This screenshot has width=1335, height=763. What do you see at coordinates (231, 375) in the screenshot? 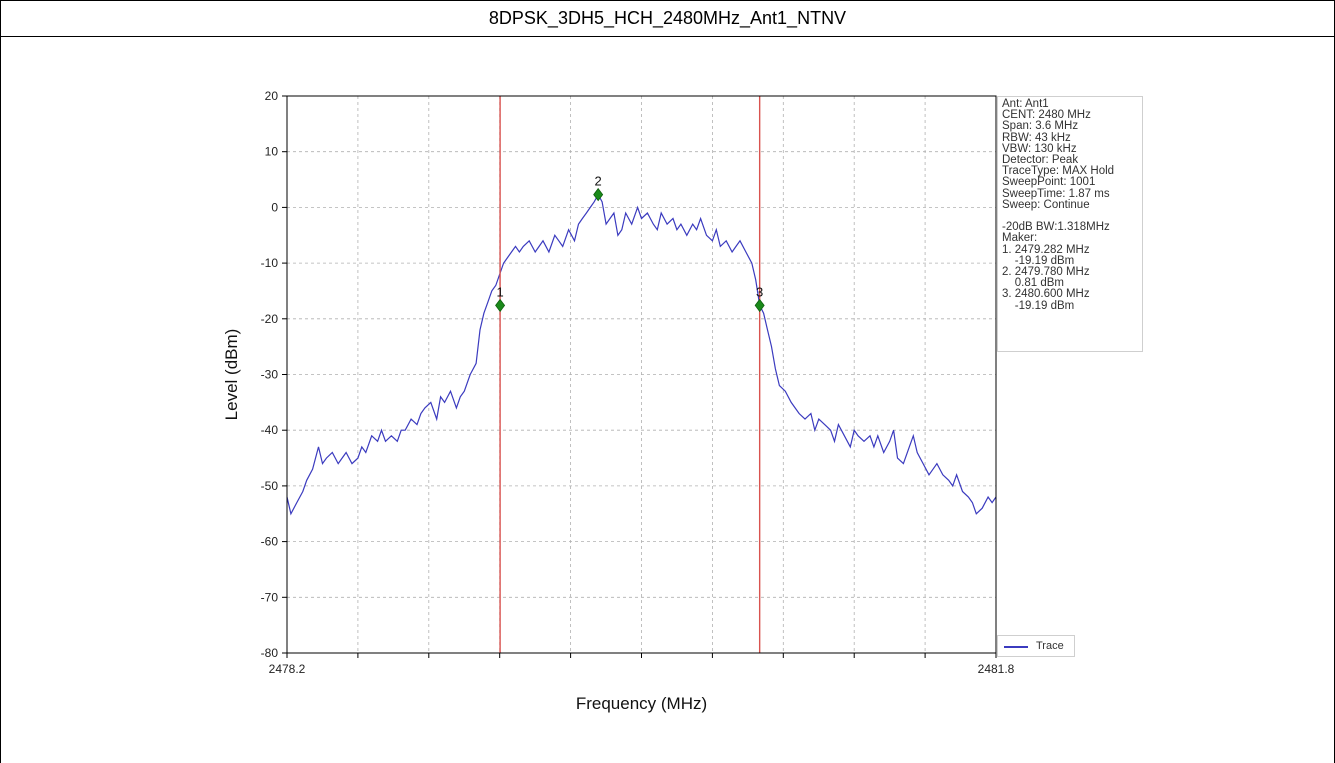
I see `y-axis-label: Level (dBm)` at bounding box center [231, 375].